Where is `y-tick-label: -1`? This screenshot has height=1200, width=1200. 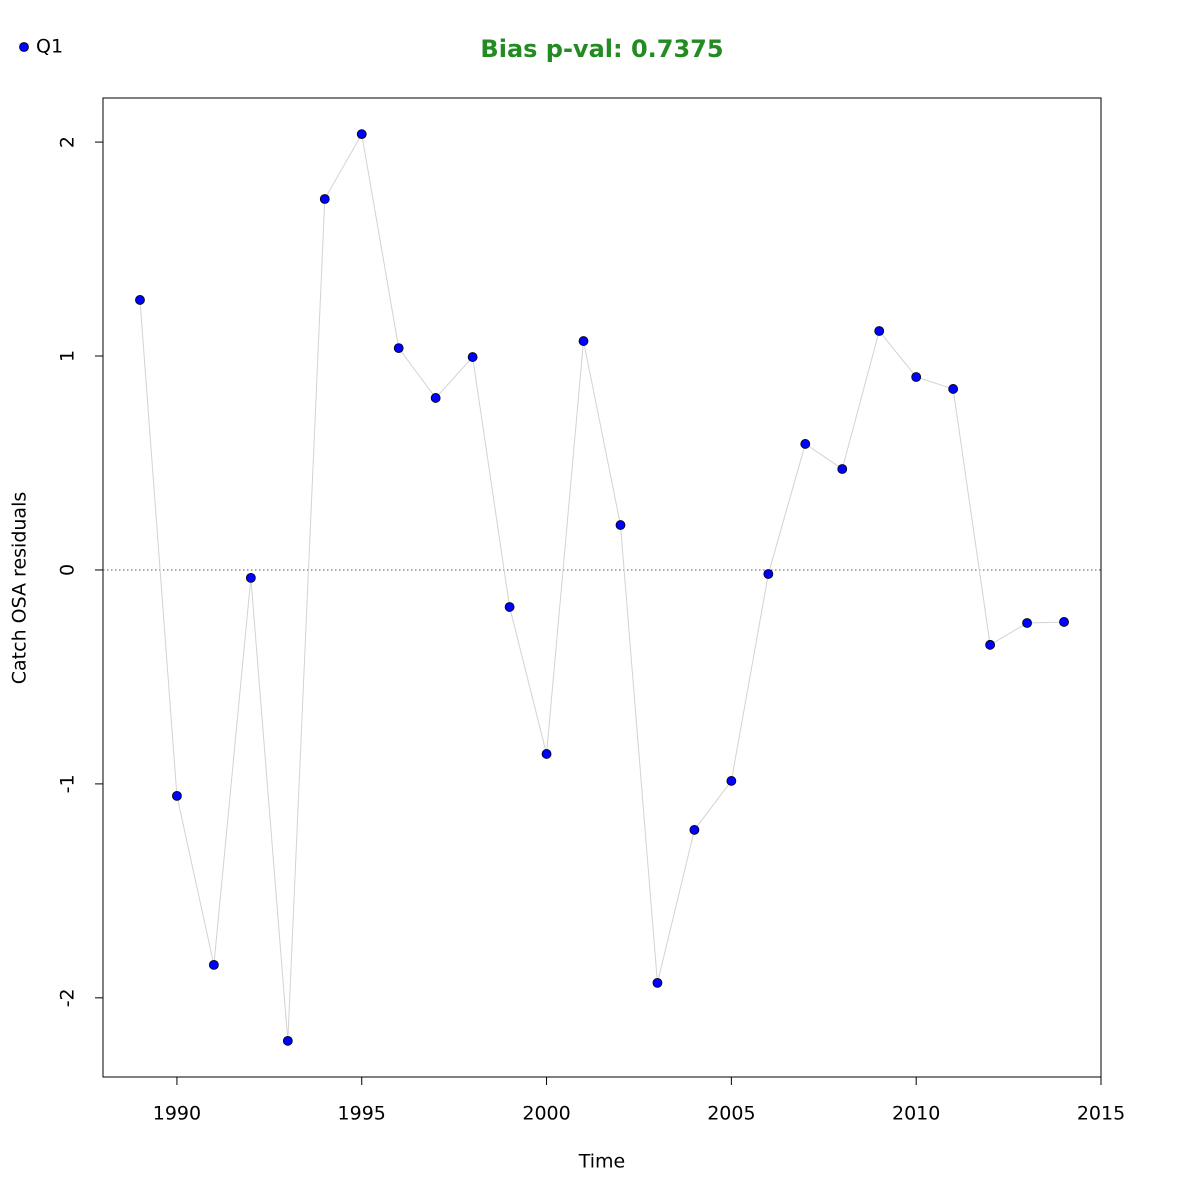
y-tick-label: -1 is located at coordinates (68, 783).